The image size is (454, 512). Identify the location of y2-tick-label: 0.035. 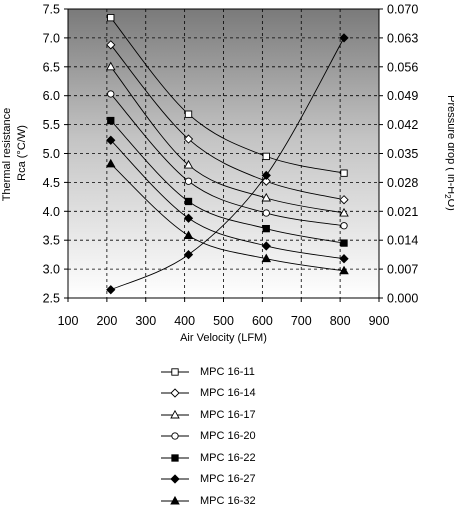
(402, 154).